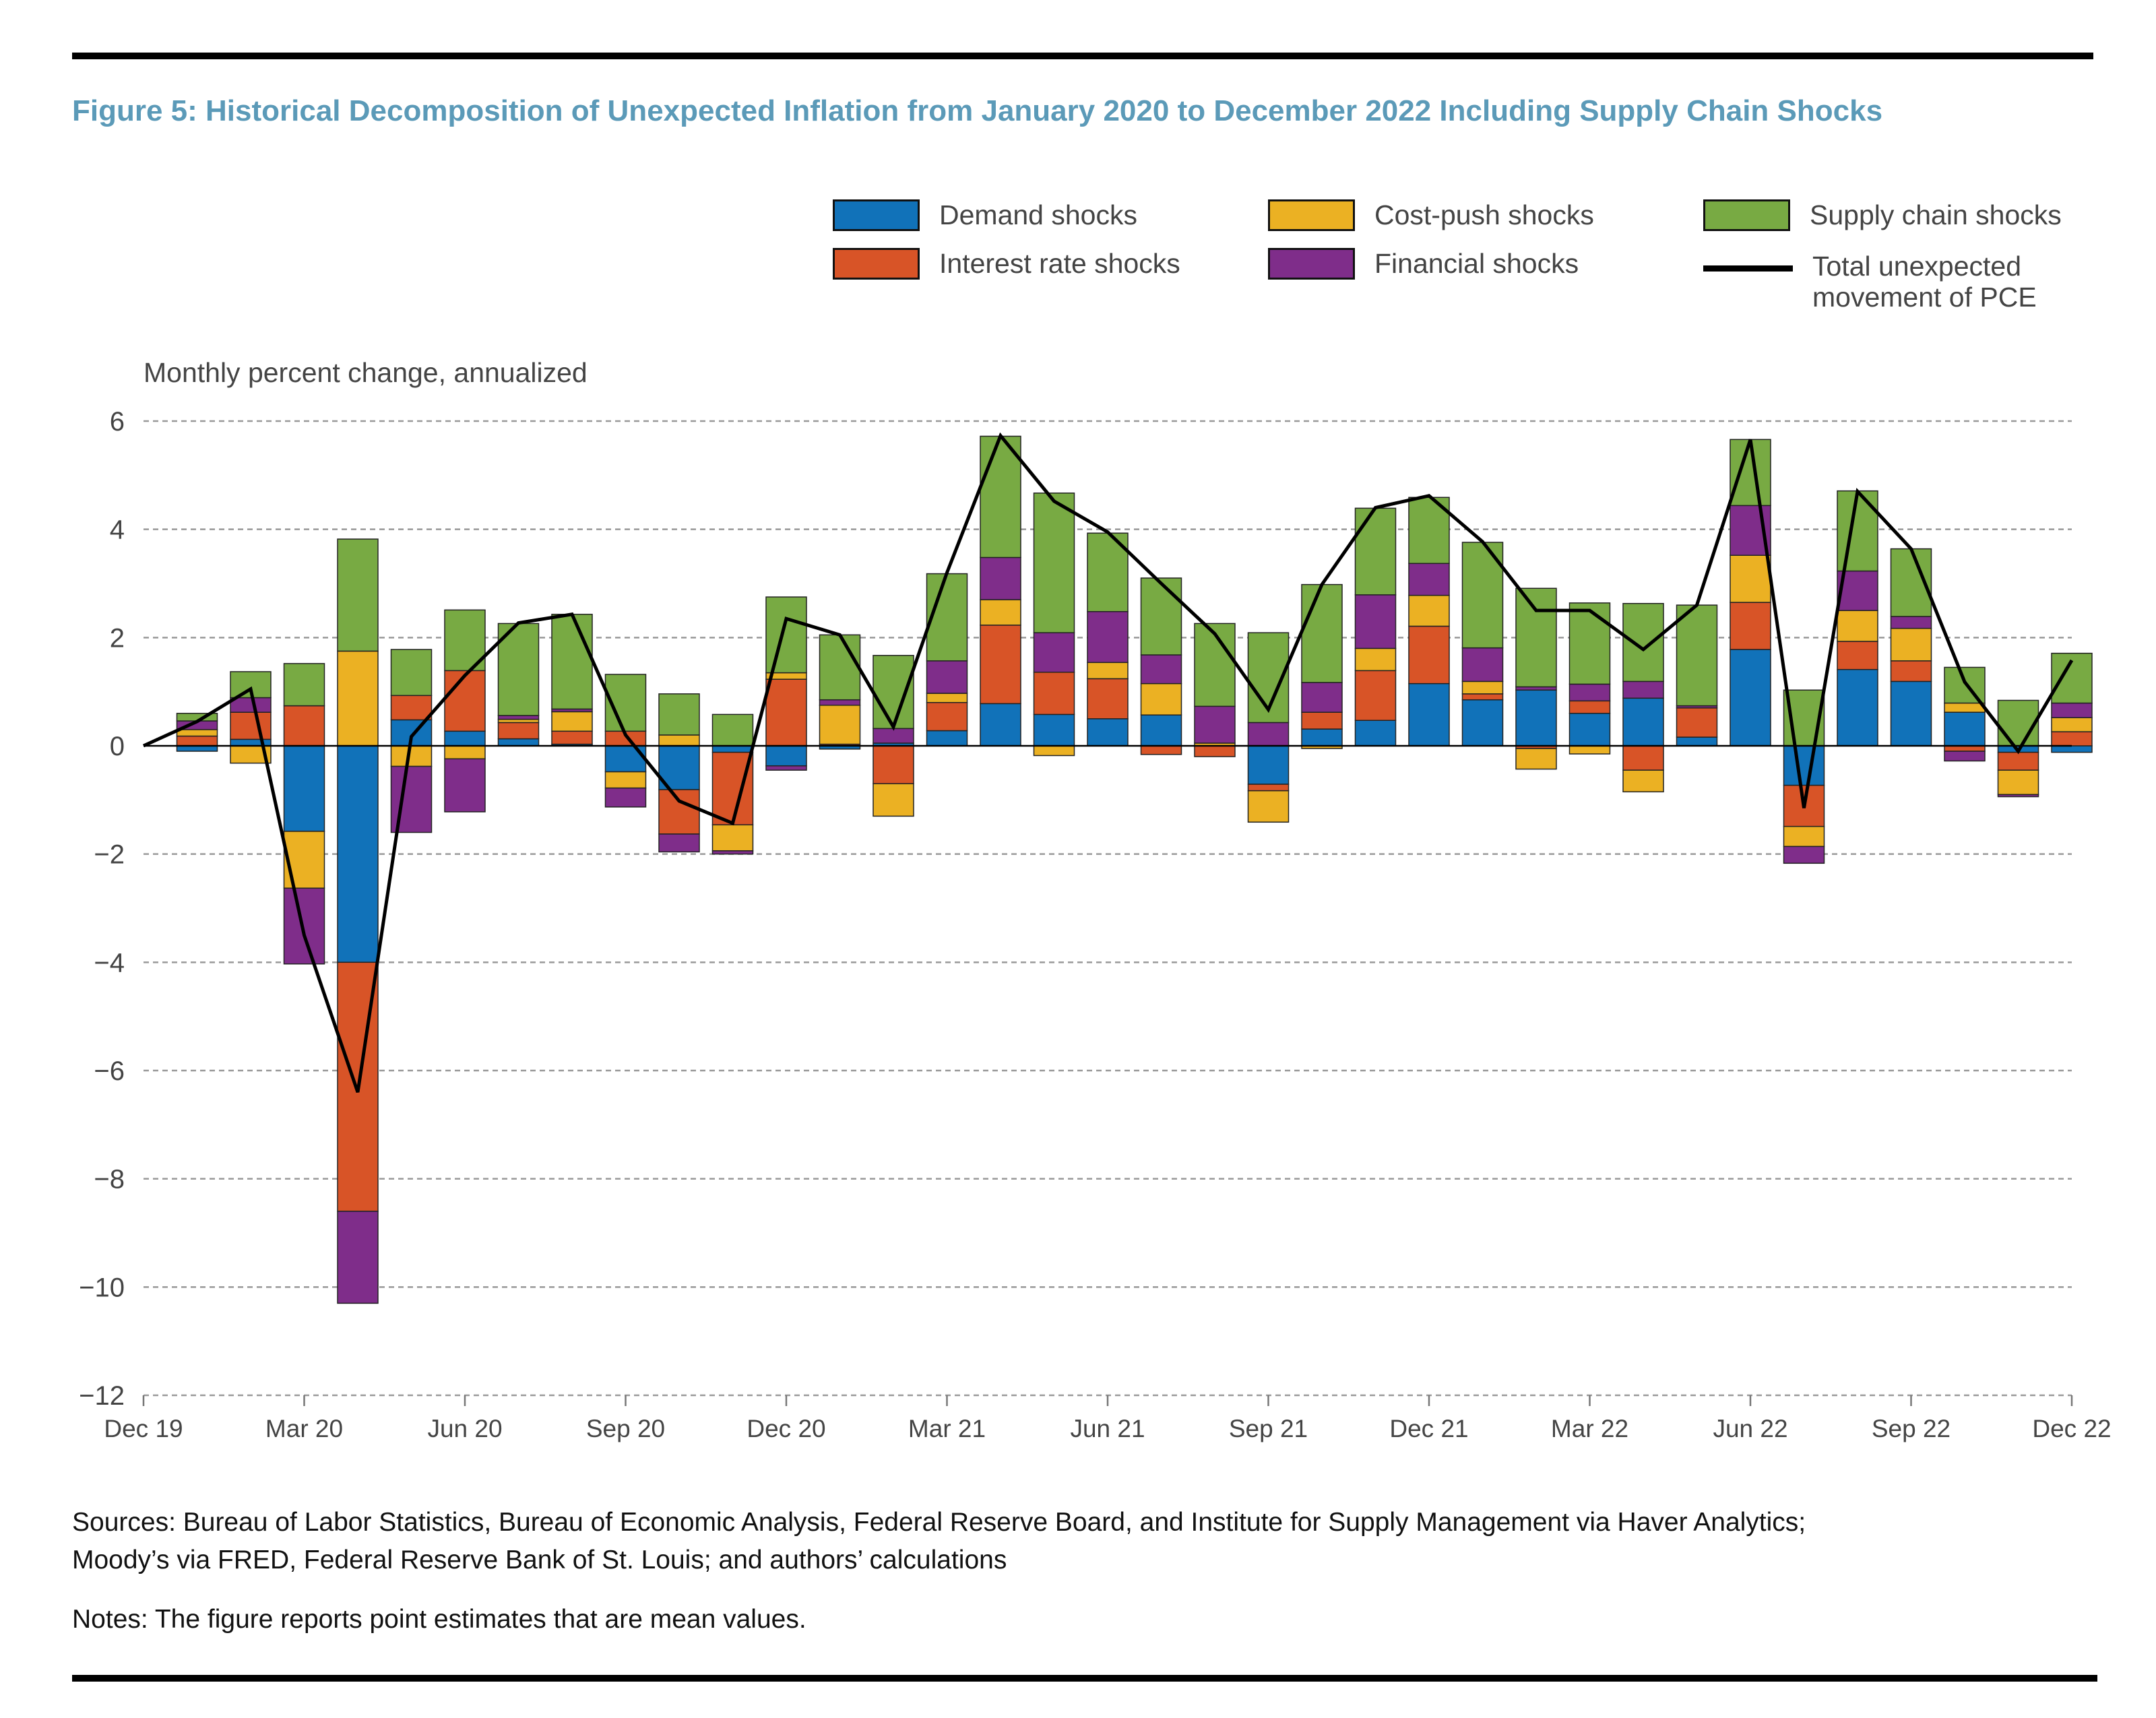 The image size is (2156, 1718). What do you see at coordinates (1750, 1428) in the screenshot?
I see `x-tick-label: Jun 22` at bounding box center [1750, 1428].